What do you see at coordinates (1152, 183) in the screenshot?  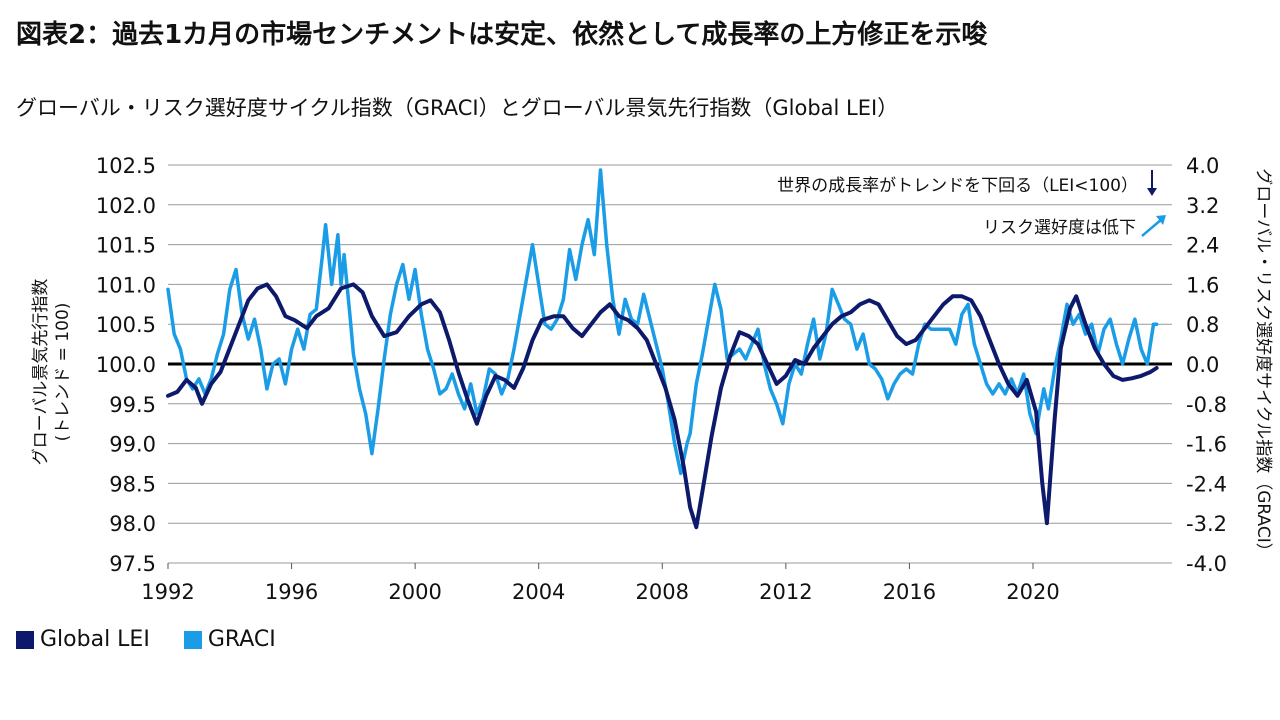 I see `arrow-down-icon` at bounding box center [1152, 183].